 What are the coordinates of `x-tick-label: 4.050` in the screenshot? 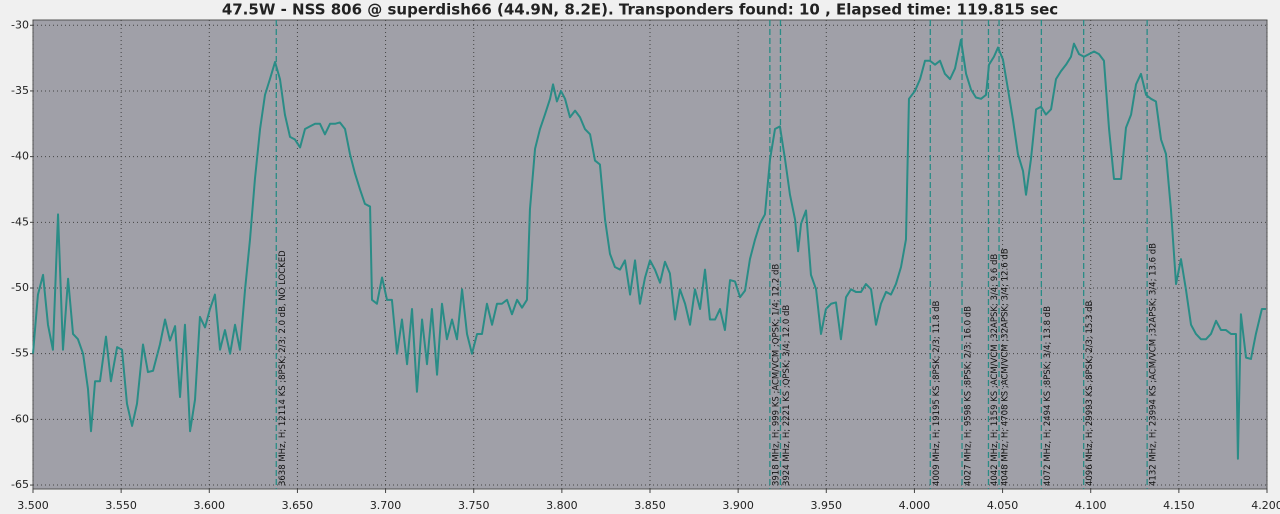 It's located at (1003, 505).